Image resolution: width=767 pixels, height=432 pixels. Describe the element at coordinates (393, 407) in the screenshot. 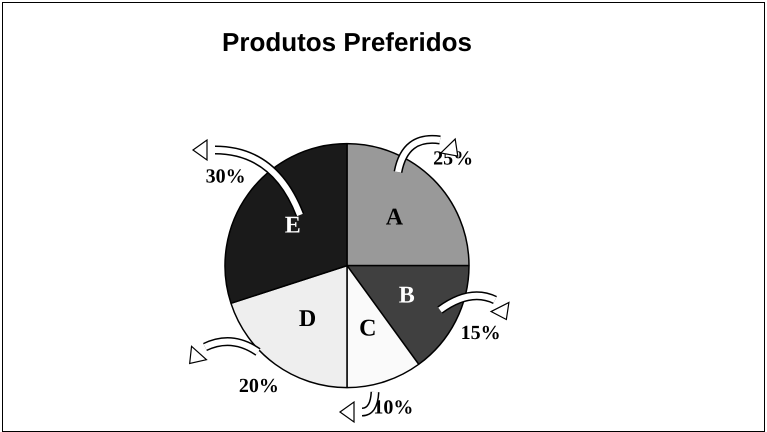

I see `data-label: 10%` at that location.